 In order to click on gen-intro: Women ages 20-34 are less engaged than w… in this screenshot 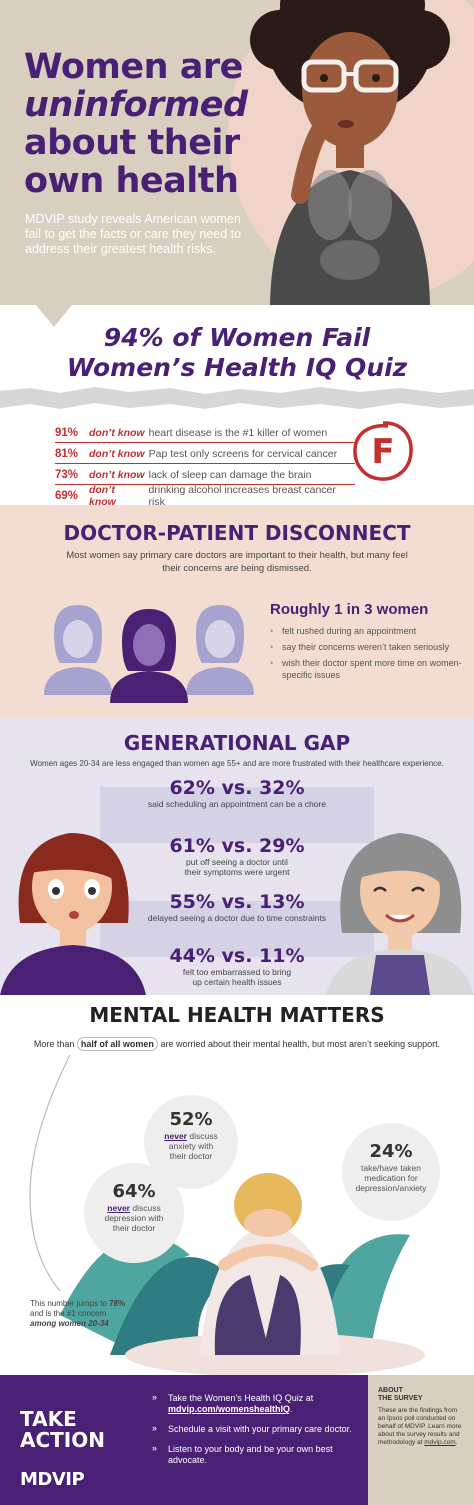, I will do `click(237, 763)`.